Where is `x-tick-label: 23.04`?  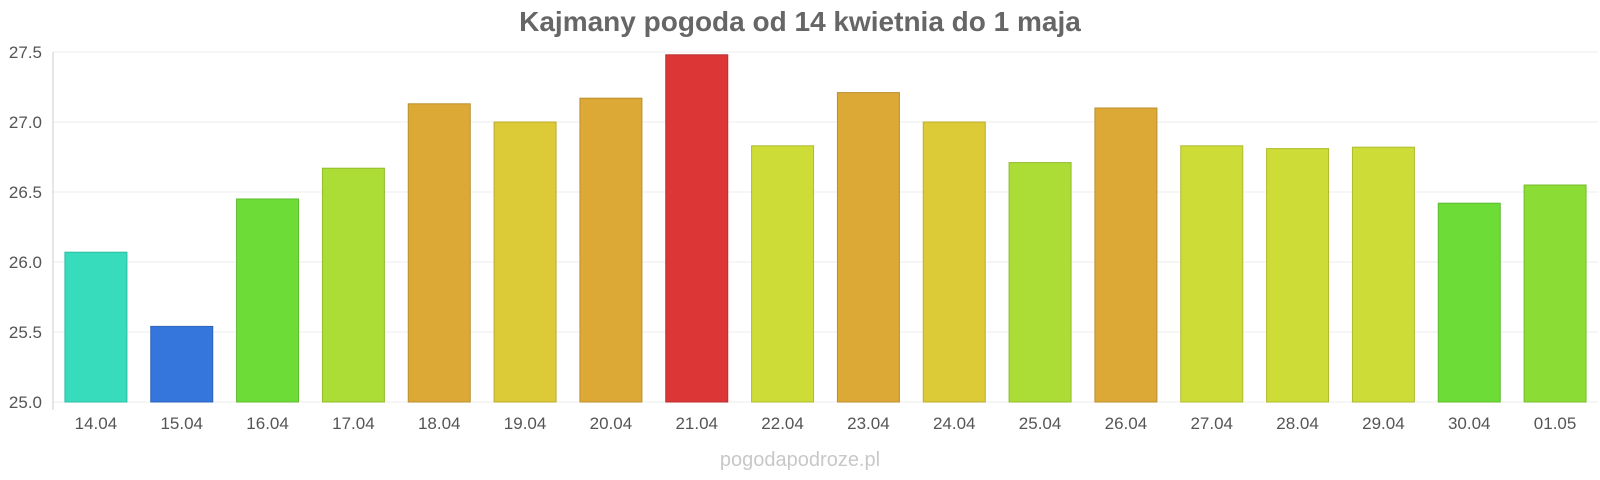 x-tick-label: 23.04 is located at coordinates (868, 423).